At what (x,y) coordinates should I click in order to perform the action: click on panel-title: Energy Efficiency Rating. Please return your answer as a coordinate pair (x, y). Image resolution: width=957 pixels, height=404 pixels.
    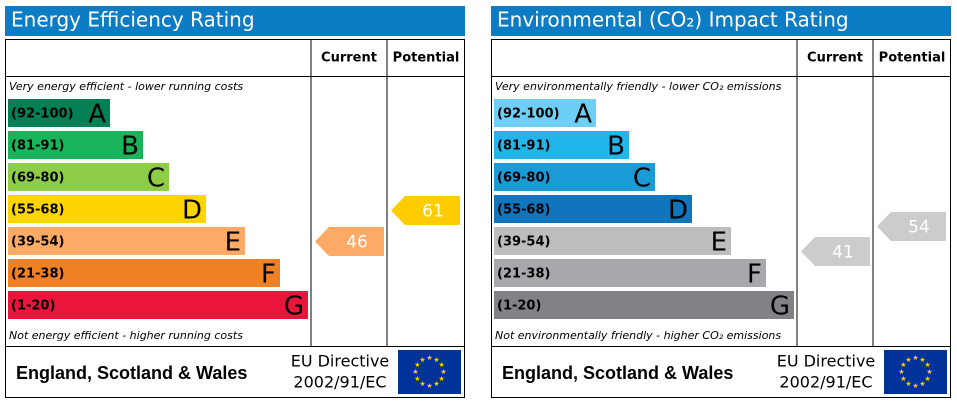
    Looking at the image, I should click on (133, 20).